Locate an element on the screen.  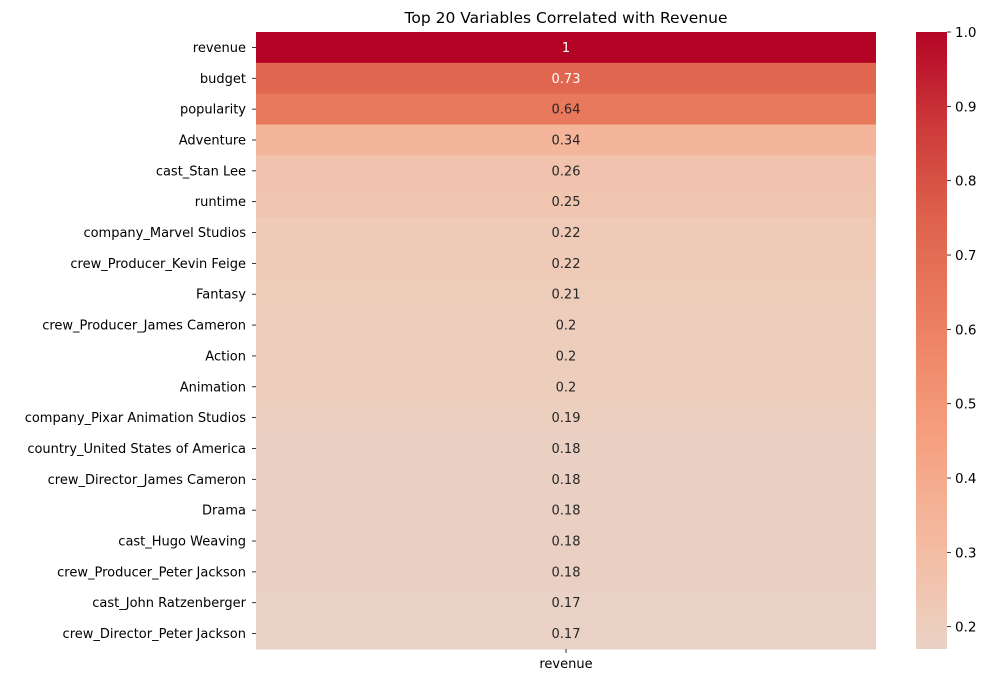
colorbar: 0.2 0.3 0.4 0.5 0.6 0.7 0.8 0.9 1.0 is located at coordinates (946, 337).